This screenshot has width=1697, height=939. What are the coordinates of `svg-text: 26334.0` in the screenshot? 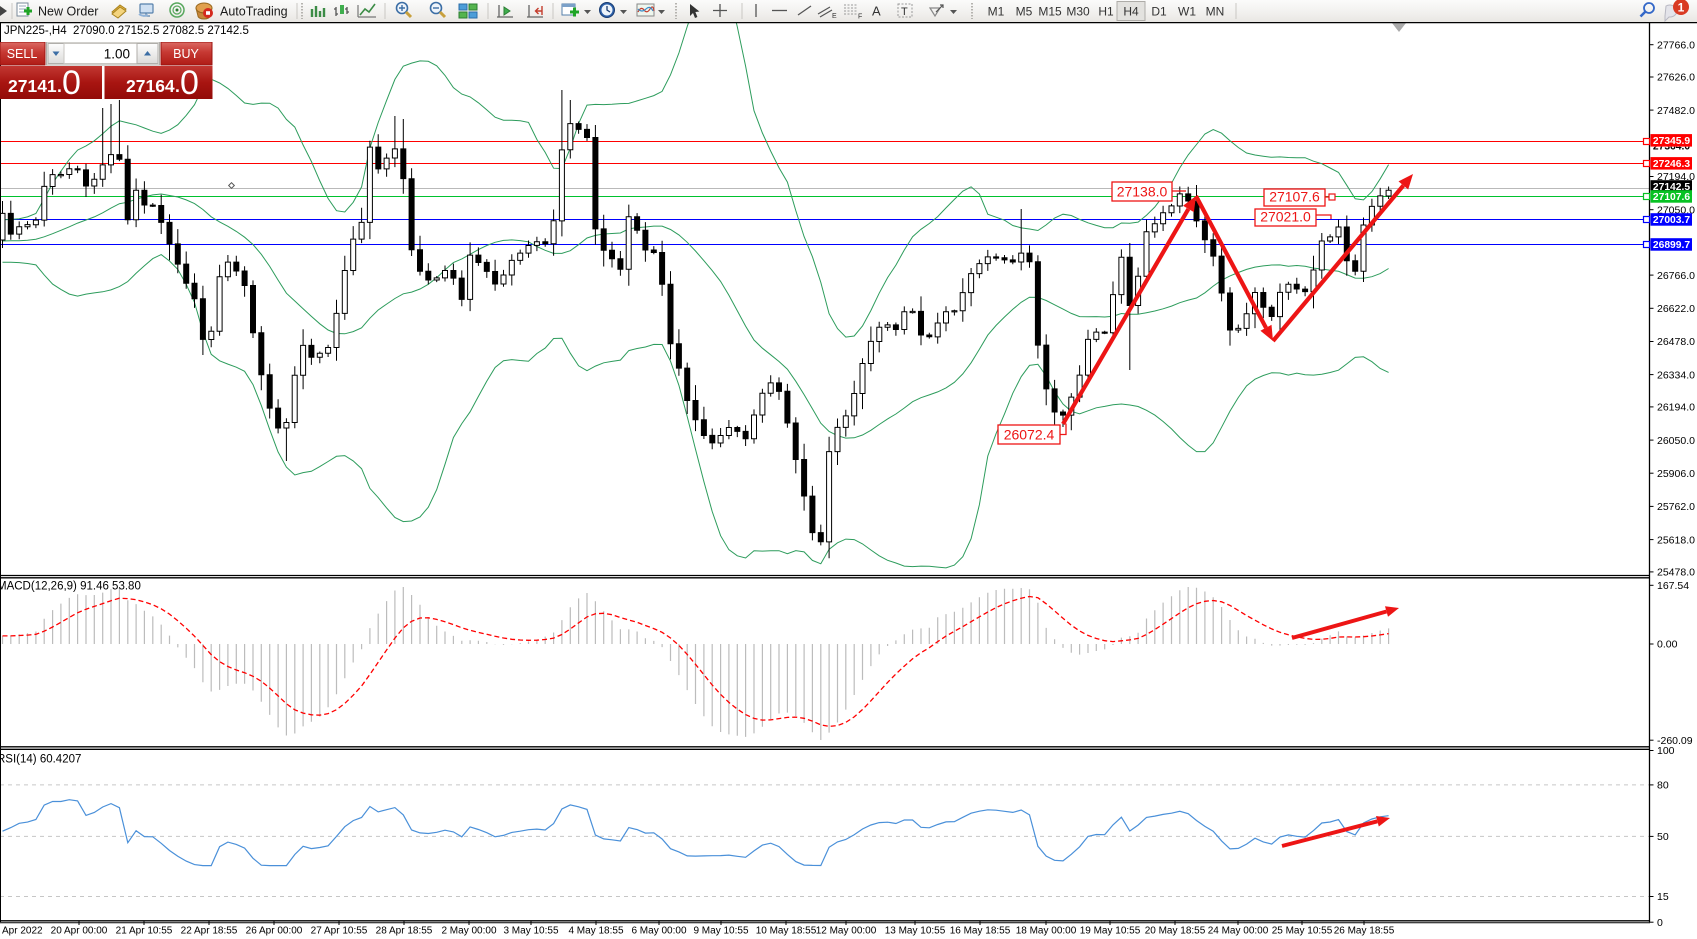 It's located at (1676, 375).